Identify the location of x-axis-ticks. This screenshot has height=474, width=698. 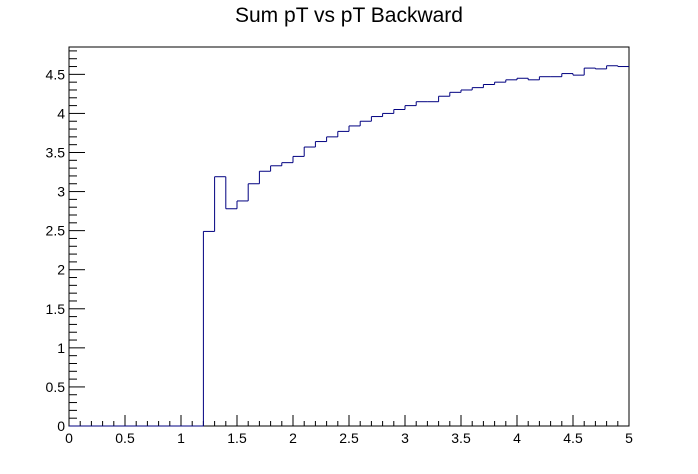
(349, 420).